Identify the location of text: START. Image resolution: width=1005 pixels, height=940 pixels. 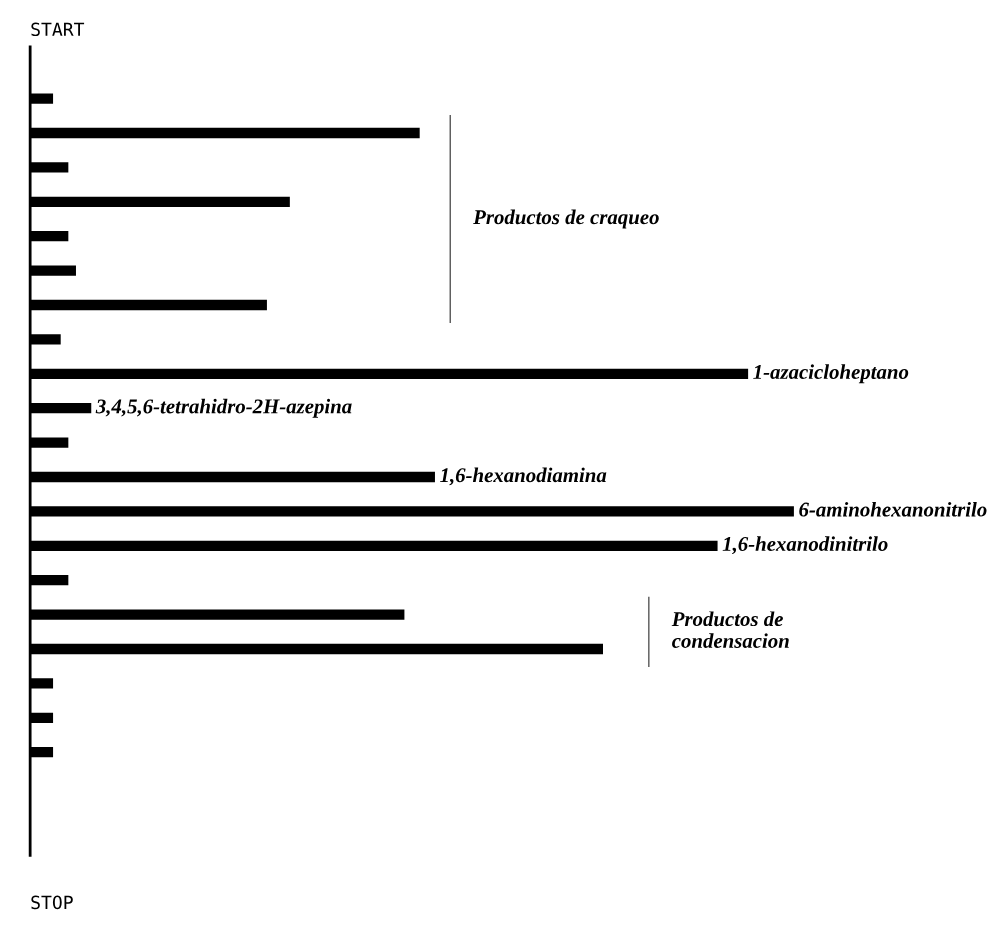
(58, 29).